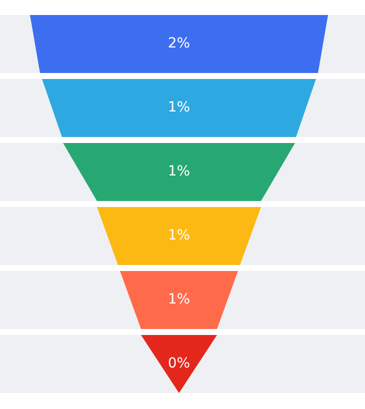 Image resolution: width=365 pixels, height=409 pixels. What do you see at coordinates (179, 364) in the screenshot?
I see `data-label: 0%` at bounding box center [179, 364].